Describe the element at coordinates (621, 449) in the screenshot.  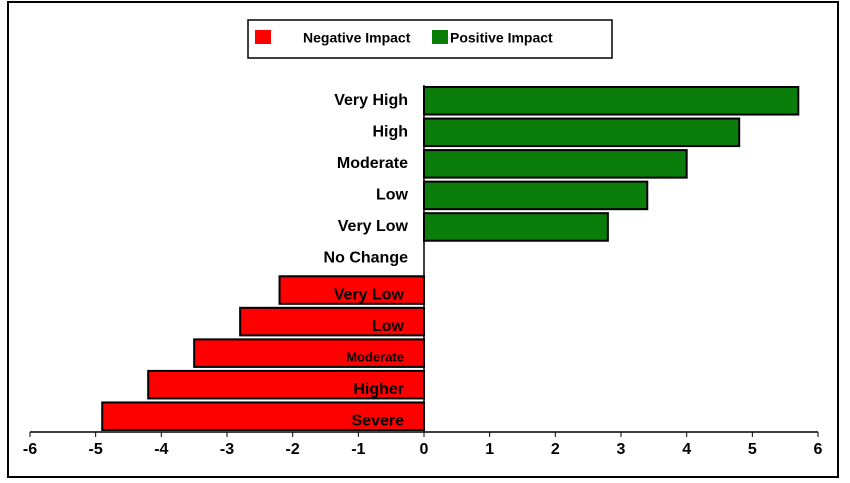
I see `x-tick-label: 3` at that location.